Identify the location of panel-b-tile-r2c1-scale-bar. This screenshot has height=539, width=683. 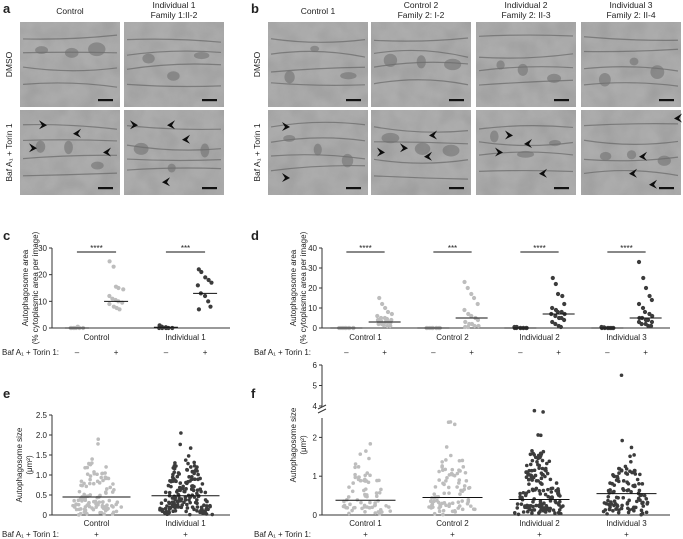
(353, 188).